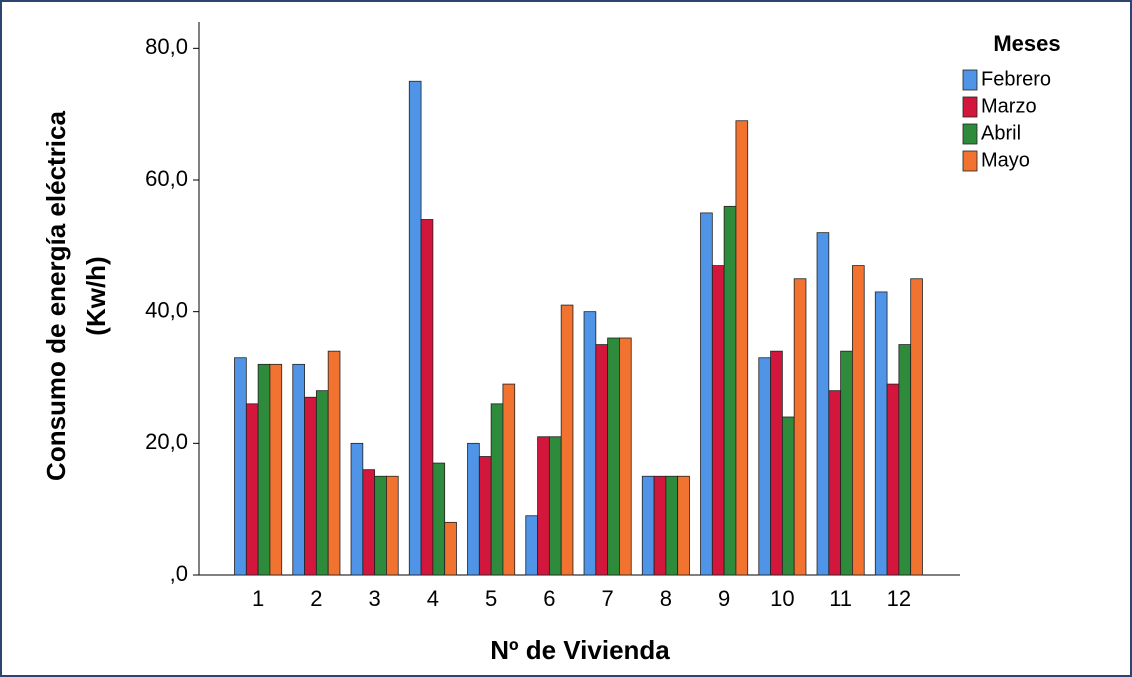 This screenshot has width=1132, height=677. Describe the element at coordinates (1026, 43) in the screenshot. I see `legend-title: Meses` at that location.